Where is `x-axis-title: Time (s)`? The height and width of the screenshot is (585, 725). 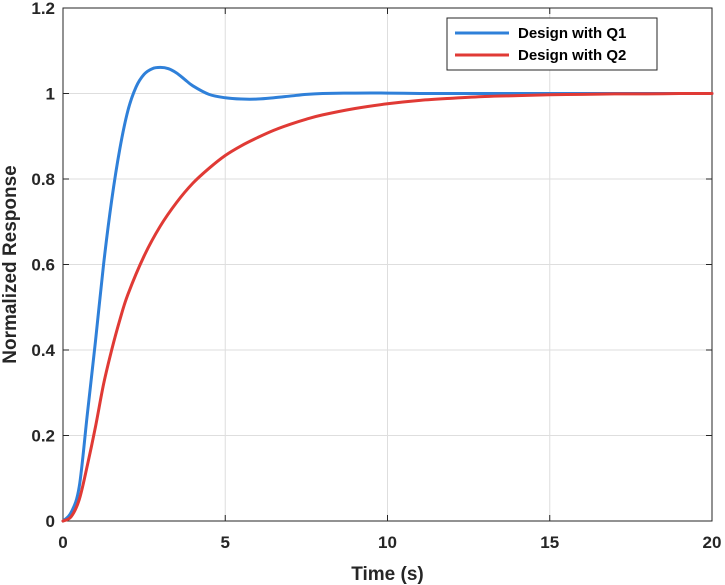
x-axis-title: Time (s) is located at coordinates (387, 574).